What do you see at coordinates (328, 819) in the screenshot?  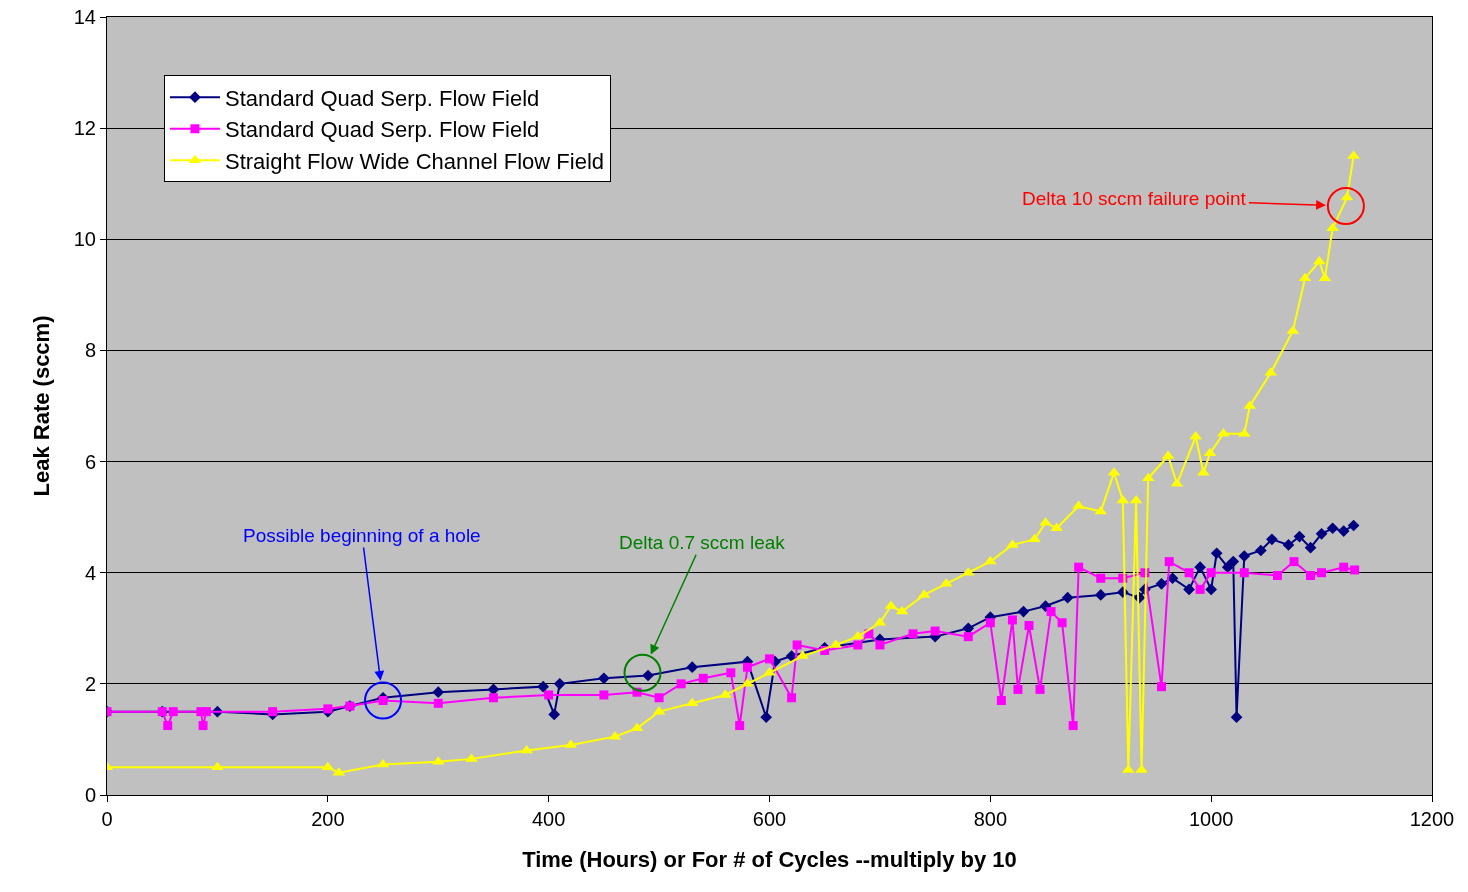 I see `x-tick-label: 200` at bounding box center [328, 819].